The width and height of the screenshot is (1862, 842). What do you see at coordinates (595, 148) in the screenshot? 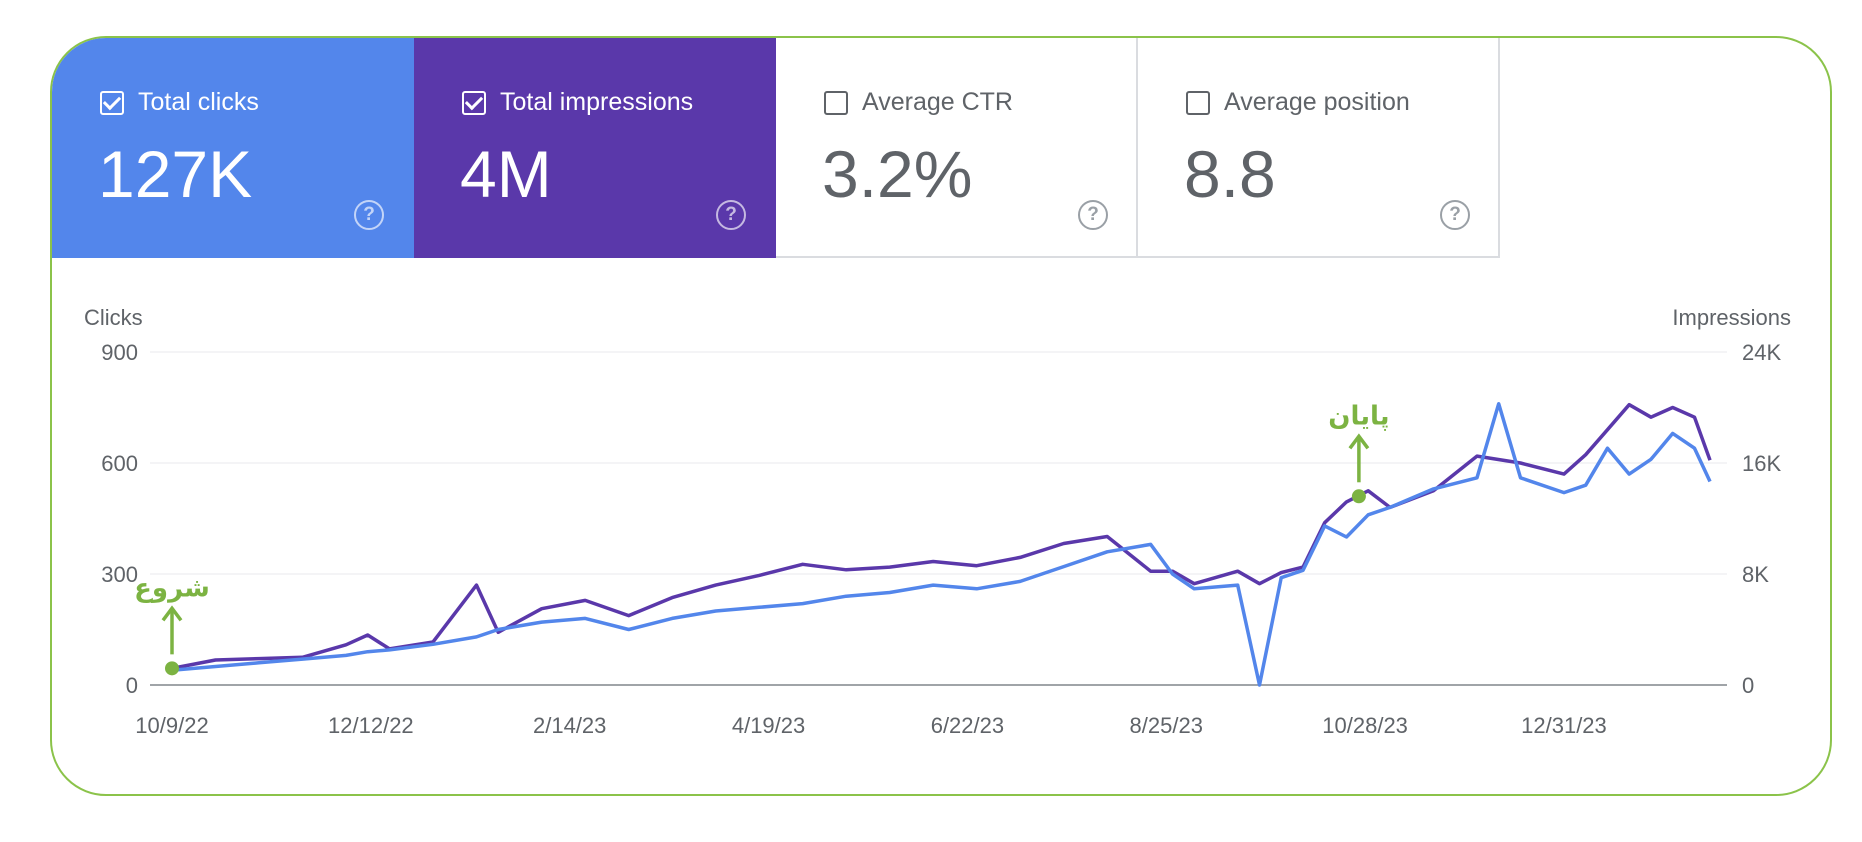
I see `metric-card-total-impressions: Total impressions 4M ?` at bounding box center [595, 148].